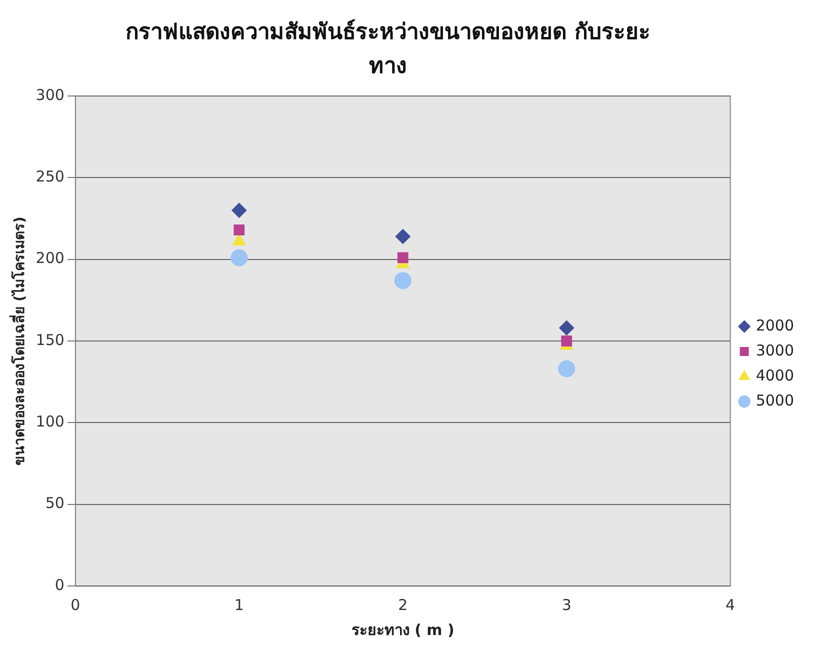  I want to click on y-tick-label: 200, so click(50, 258).